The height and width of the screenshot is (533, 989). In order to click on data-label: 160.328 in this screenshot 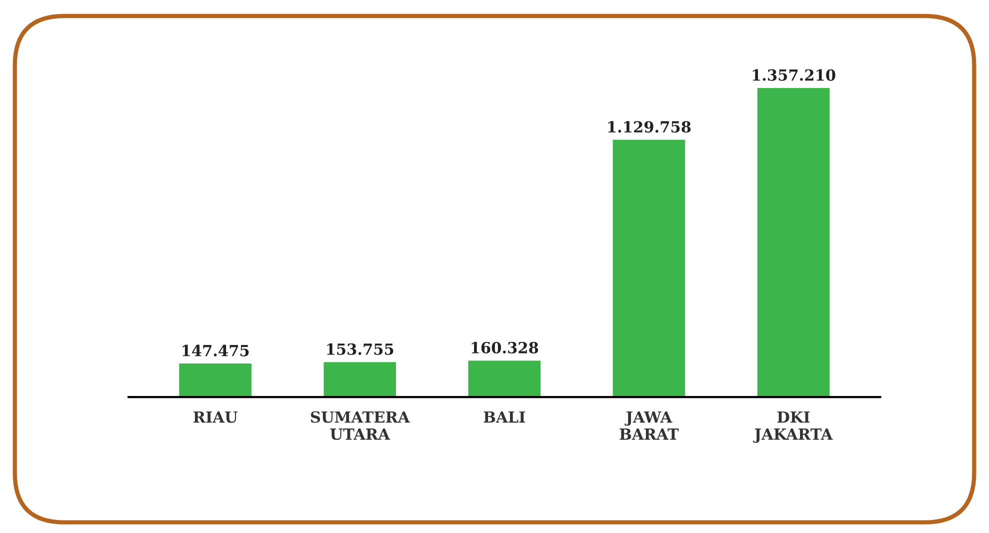, I will do `click(505, 348)`.